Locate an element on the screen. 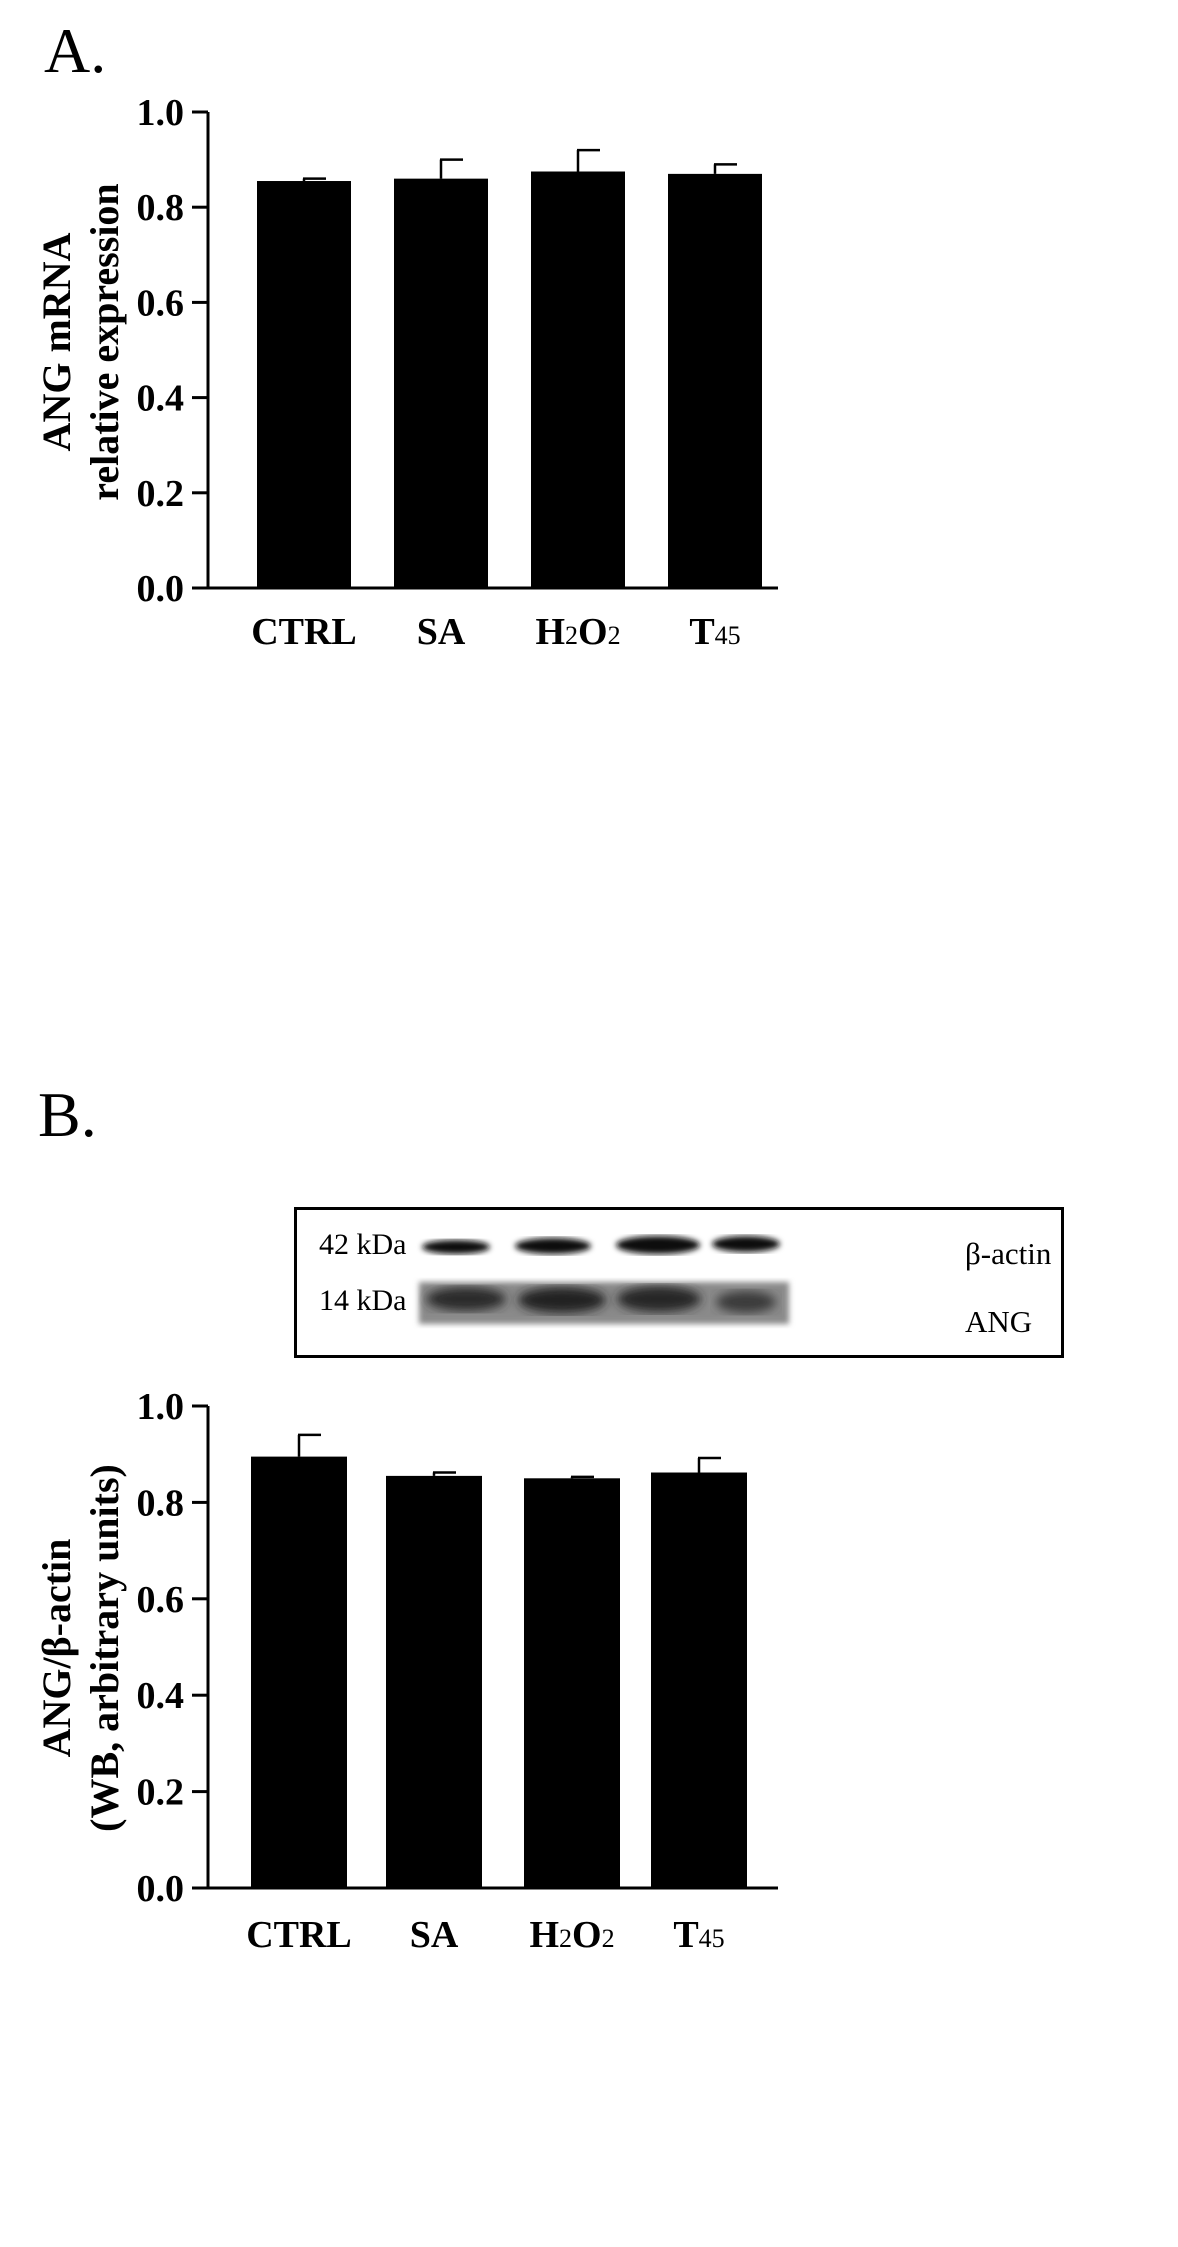  blot-name-top: β-actin is located at coordinates (1008, 1253).